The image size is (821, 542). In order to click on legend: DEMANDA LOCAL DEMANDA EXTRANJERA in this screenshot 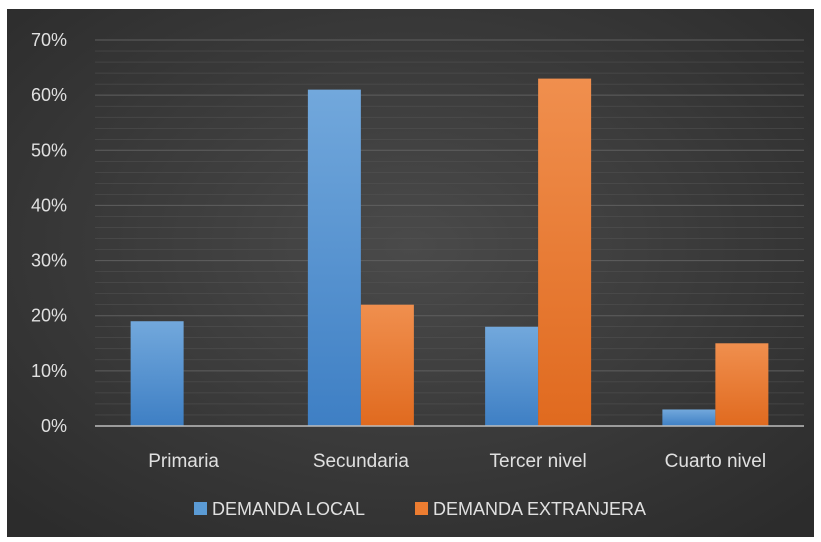, I will do `click(420, 509)`.